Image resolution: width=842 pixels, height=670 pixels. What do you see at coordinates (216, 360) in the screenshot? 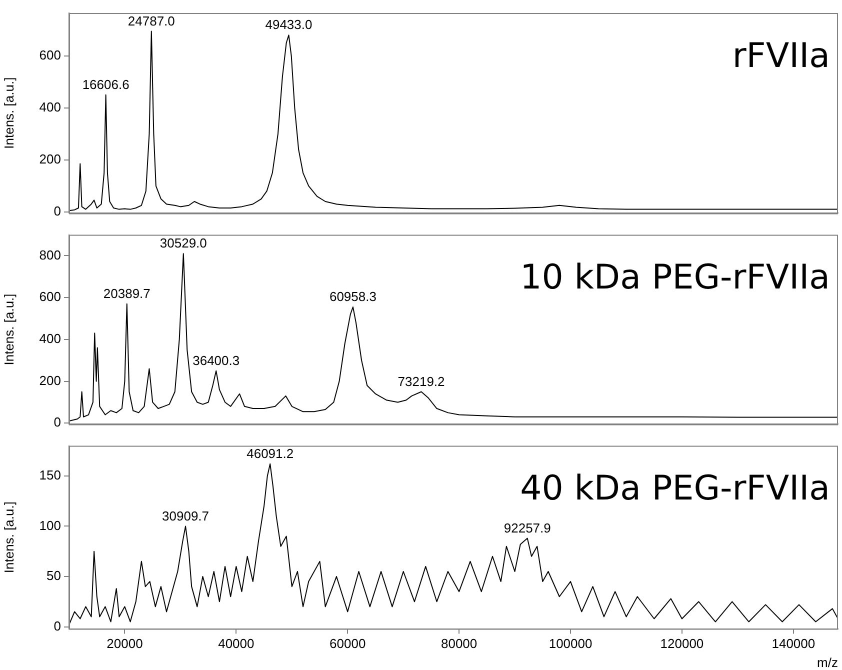
I see `annotation: 36400.3` at bounding box center [216, 360].